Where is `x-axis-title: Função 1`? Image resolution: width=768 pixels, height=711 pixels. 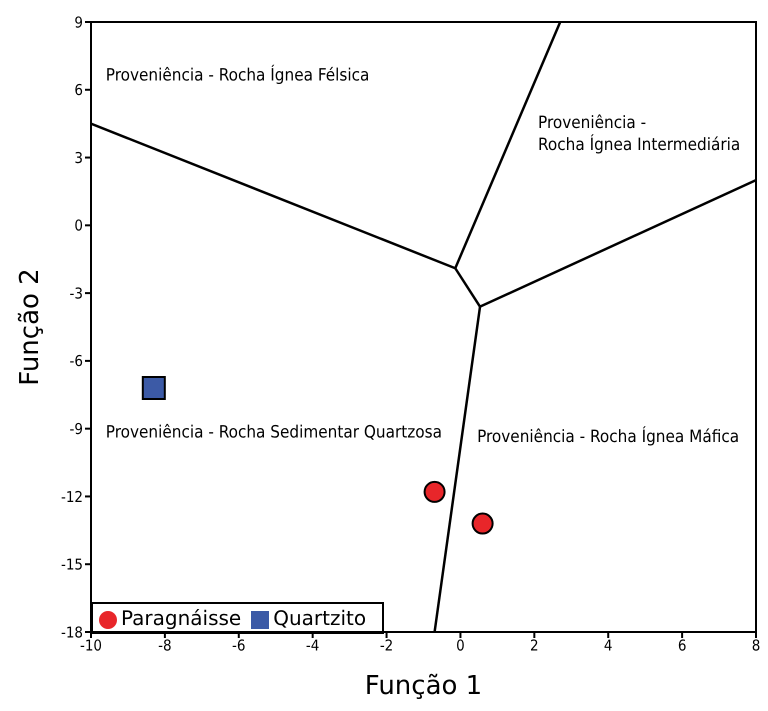
x-axis-title: Função 1 is located at coordinates (423, 686).